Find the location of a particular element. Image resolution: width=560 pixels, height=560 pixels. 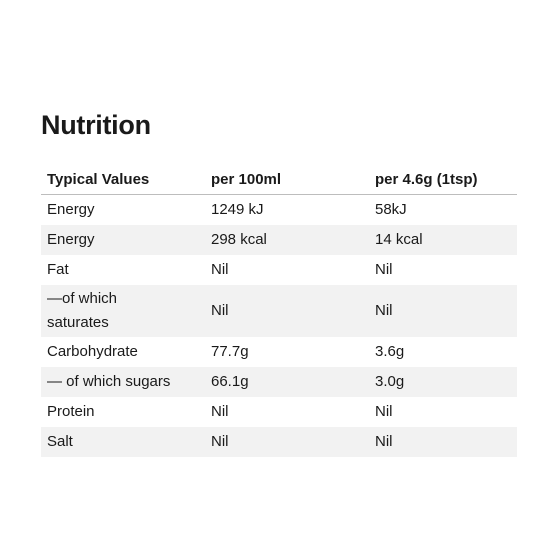

table-row: Salt Nil Nil is located at coordinates (279, 442).